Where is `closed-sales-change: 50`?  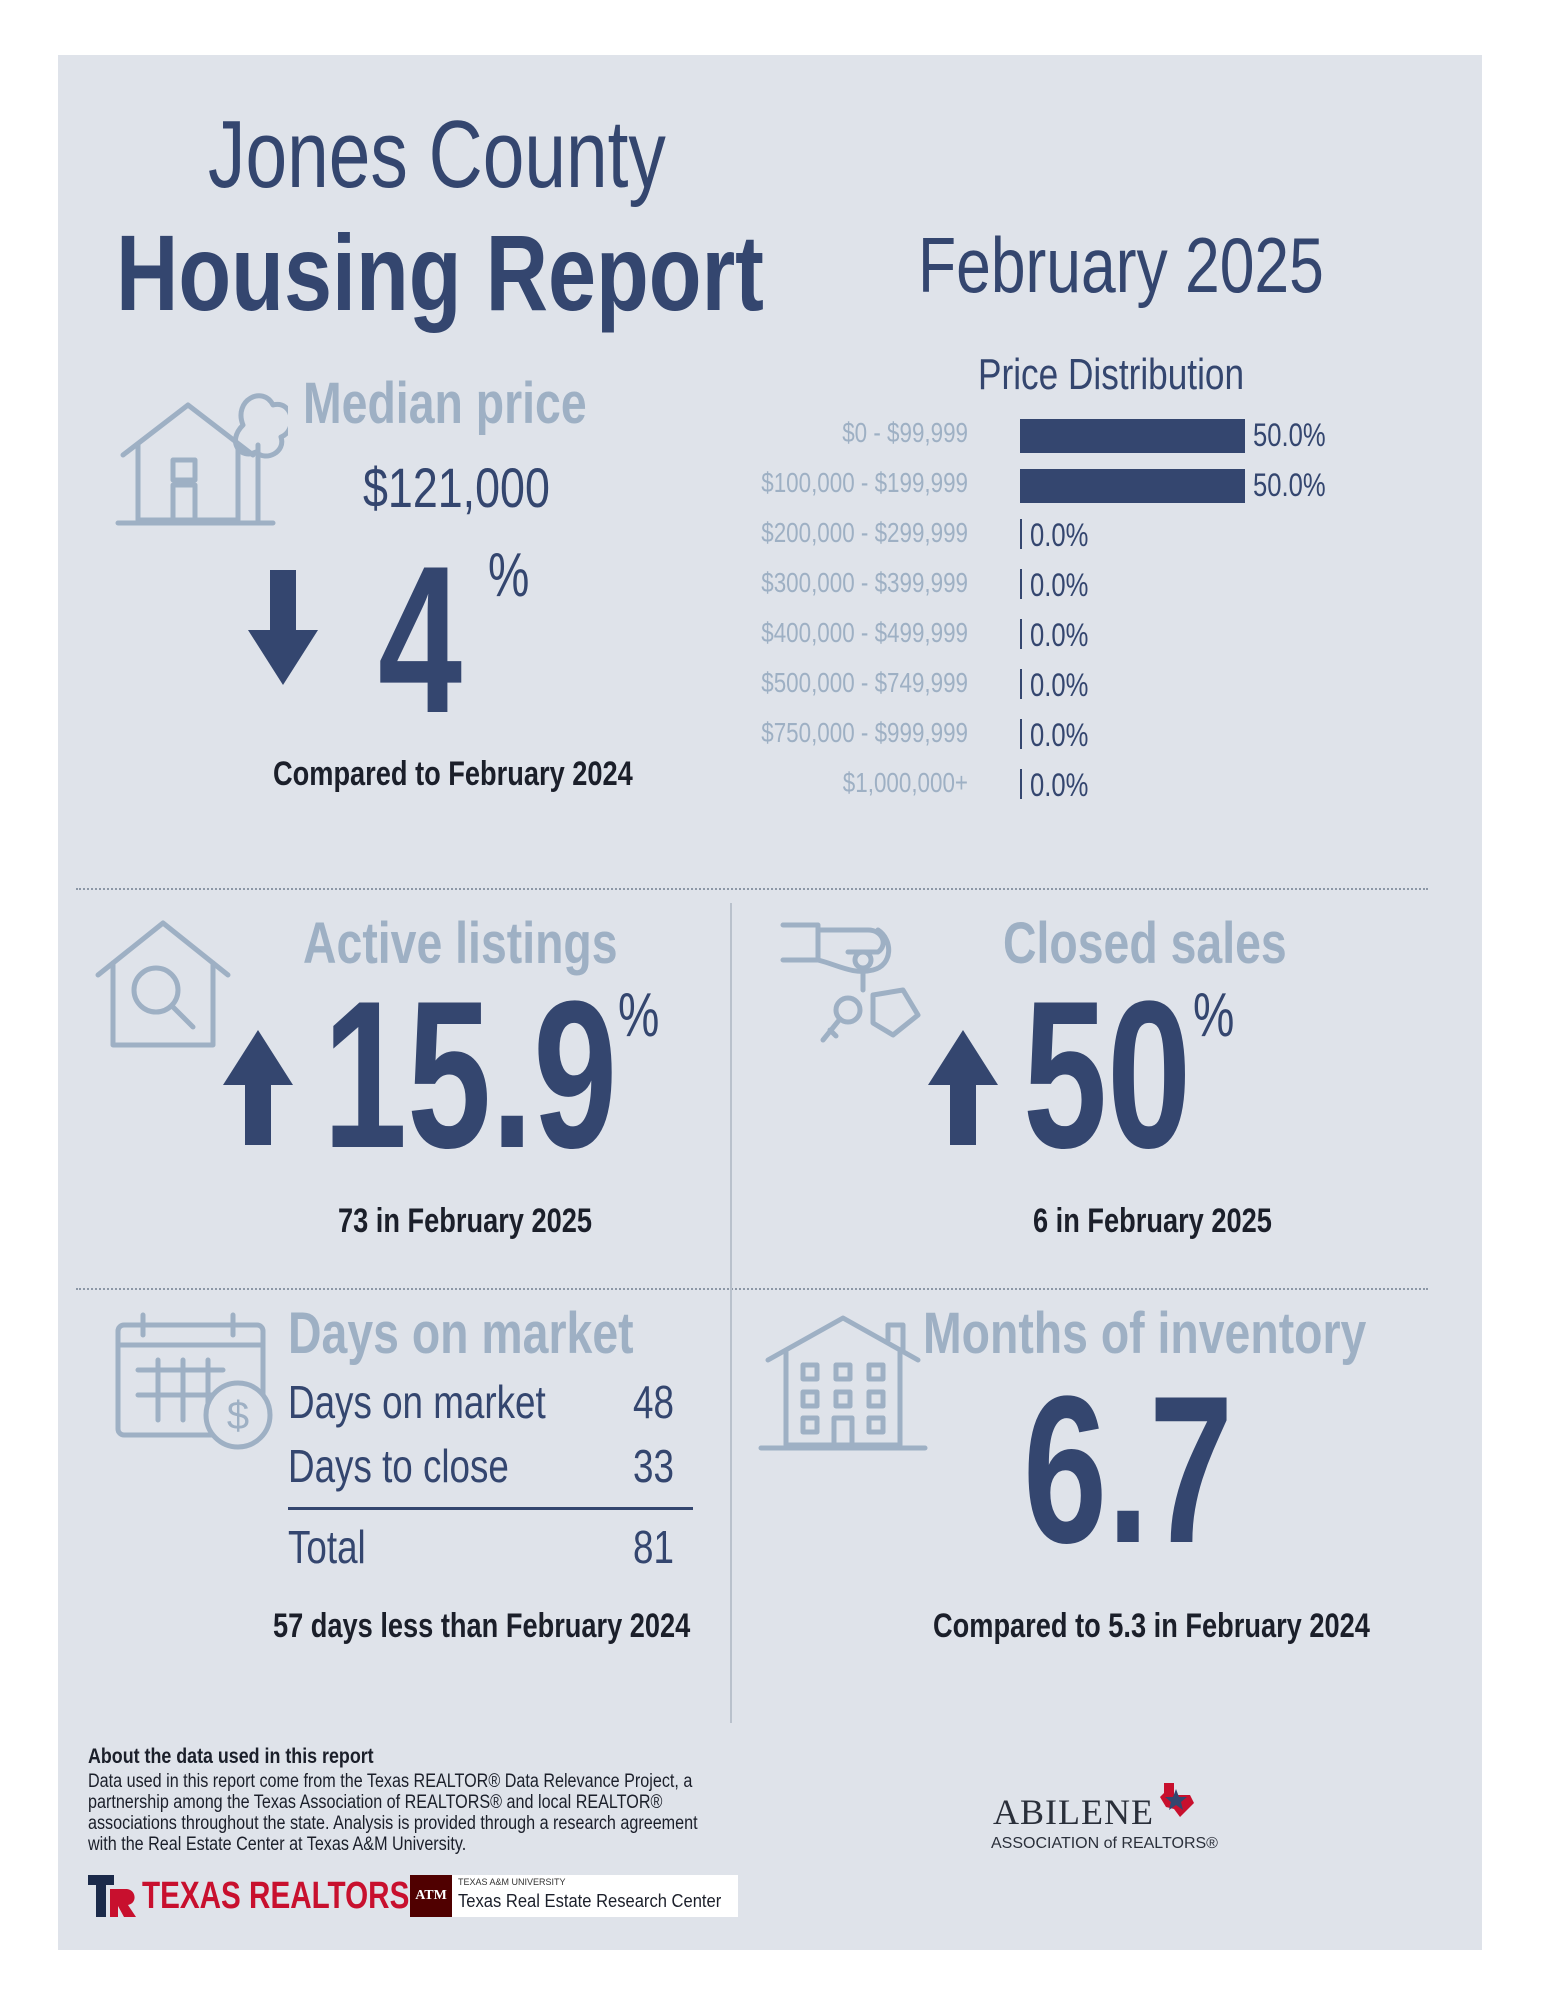 closed-sales-change: 50 is located at coordinates (1107, 1074).